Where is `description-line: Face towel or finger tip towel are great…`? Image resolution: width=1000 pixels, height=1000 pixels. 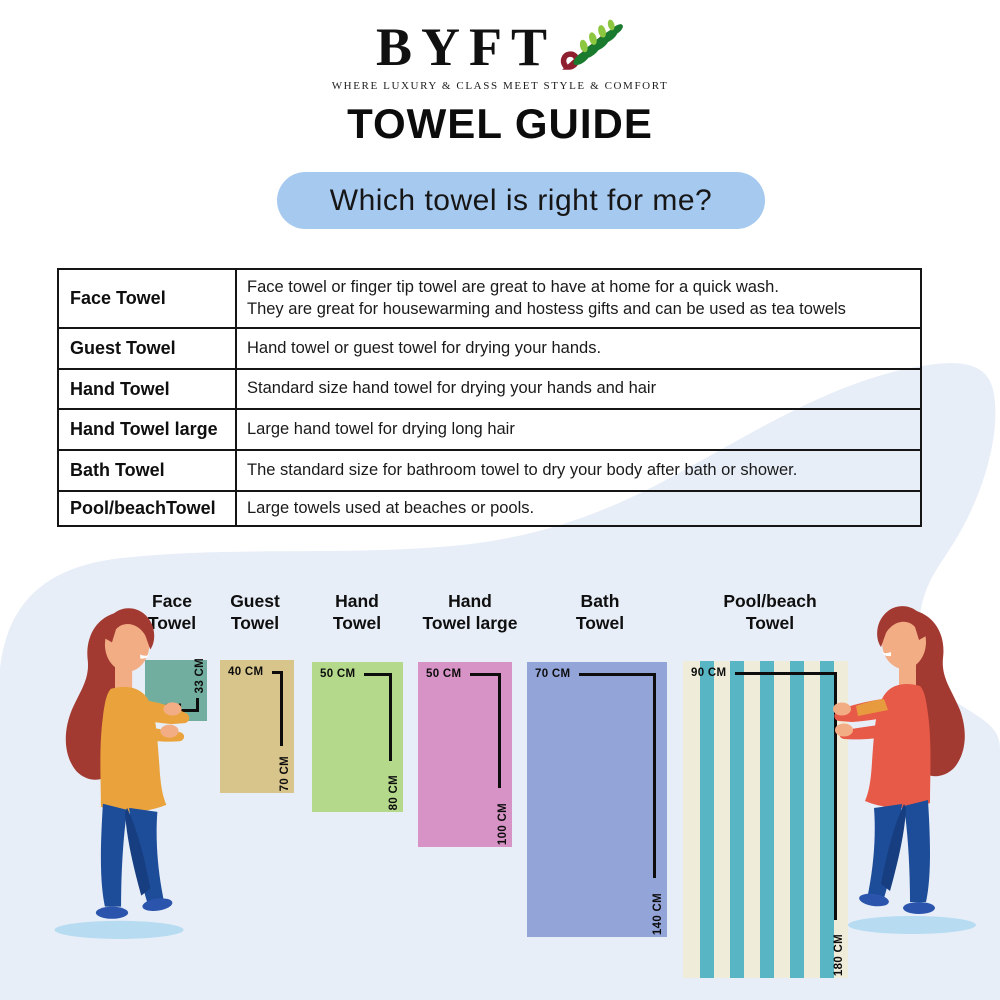
description-line: Face towel or finger tip towel are great… is located at coordinates (513, 287).